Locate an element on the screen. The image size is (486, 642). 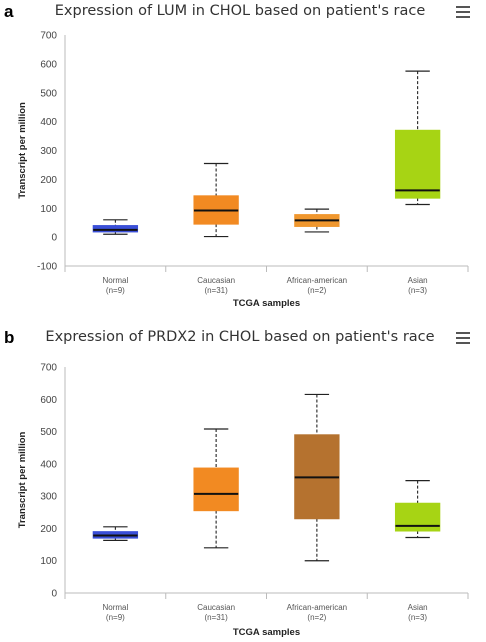
panel-letter: b is located at coordinates (9, 337).